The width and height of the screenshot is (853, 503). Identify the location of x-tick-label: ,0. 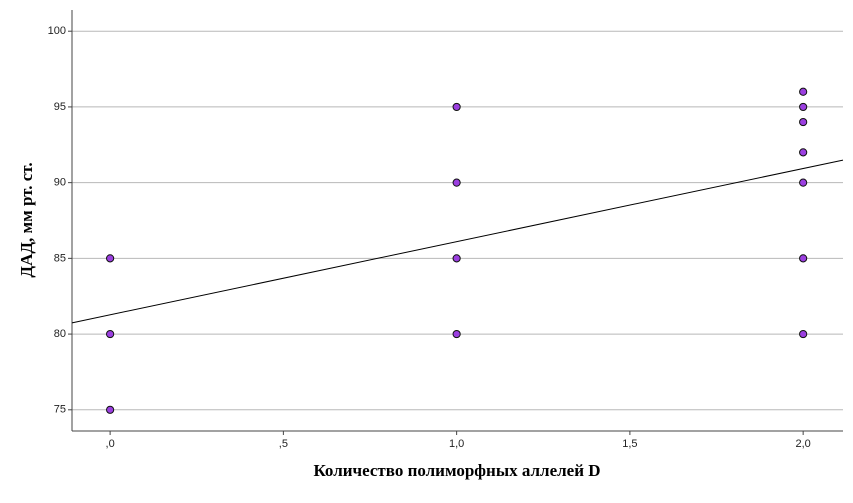
(110, 444).